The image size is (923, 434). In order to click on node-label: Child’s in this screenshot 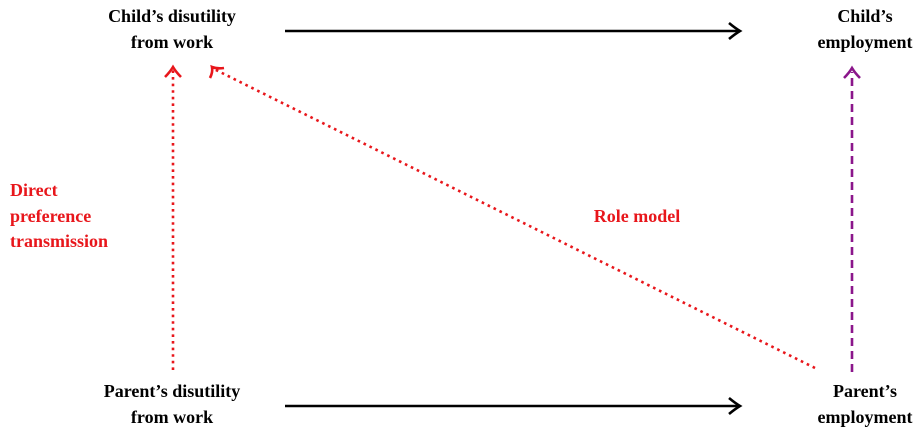, I will do `click(864, 16)`.